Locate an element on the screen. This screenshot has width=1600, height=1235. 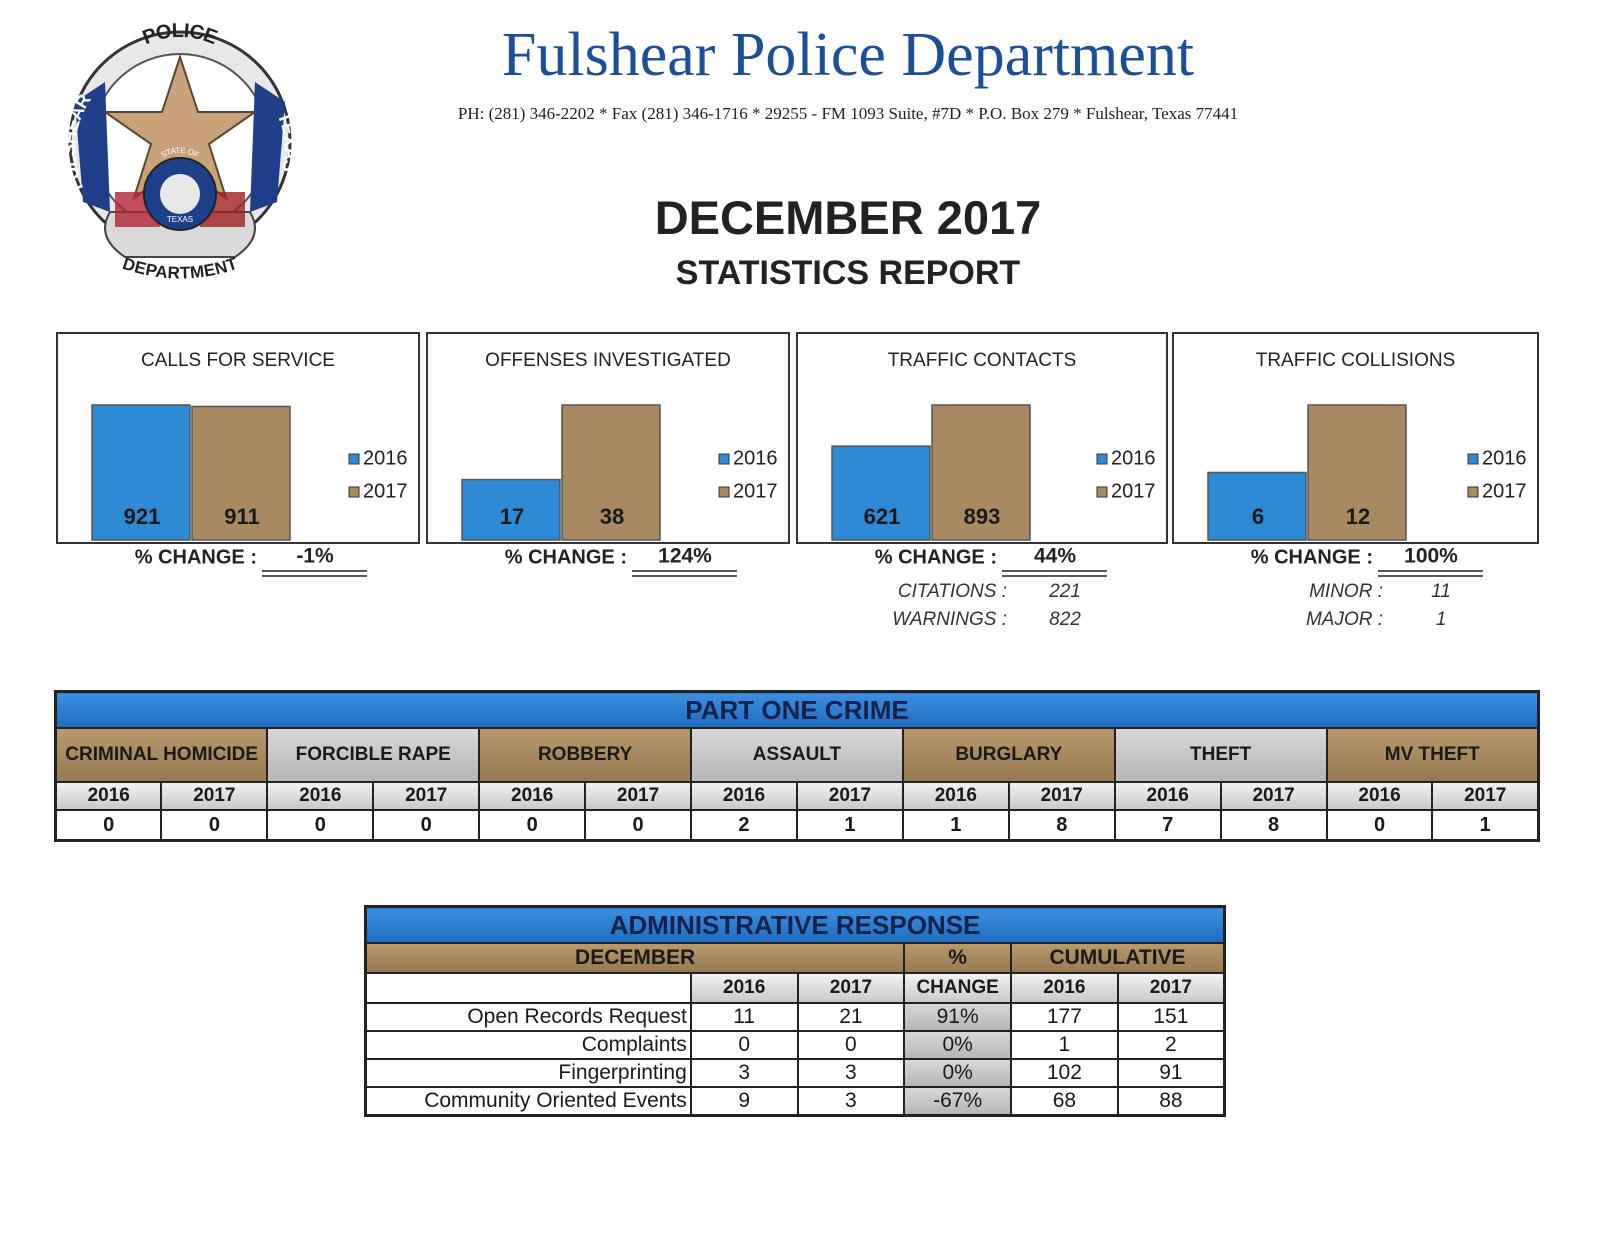
row-value: 91 is located at coordinates (1171, 1073).